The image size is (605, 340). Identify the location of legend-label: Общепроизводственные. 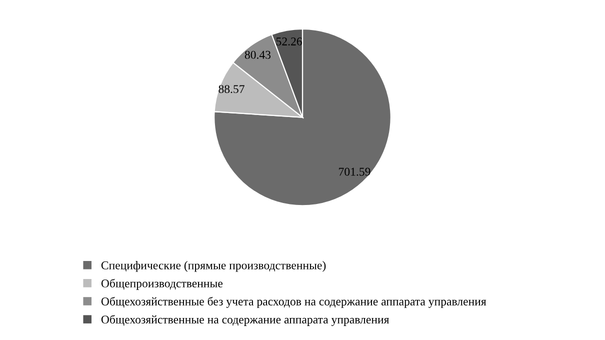
(162, 284).